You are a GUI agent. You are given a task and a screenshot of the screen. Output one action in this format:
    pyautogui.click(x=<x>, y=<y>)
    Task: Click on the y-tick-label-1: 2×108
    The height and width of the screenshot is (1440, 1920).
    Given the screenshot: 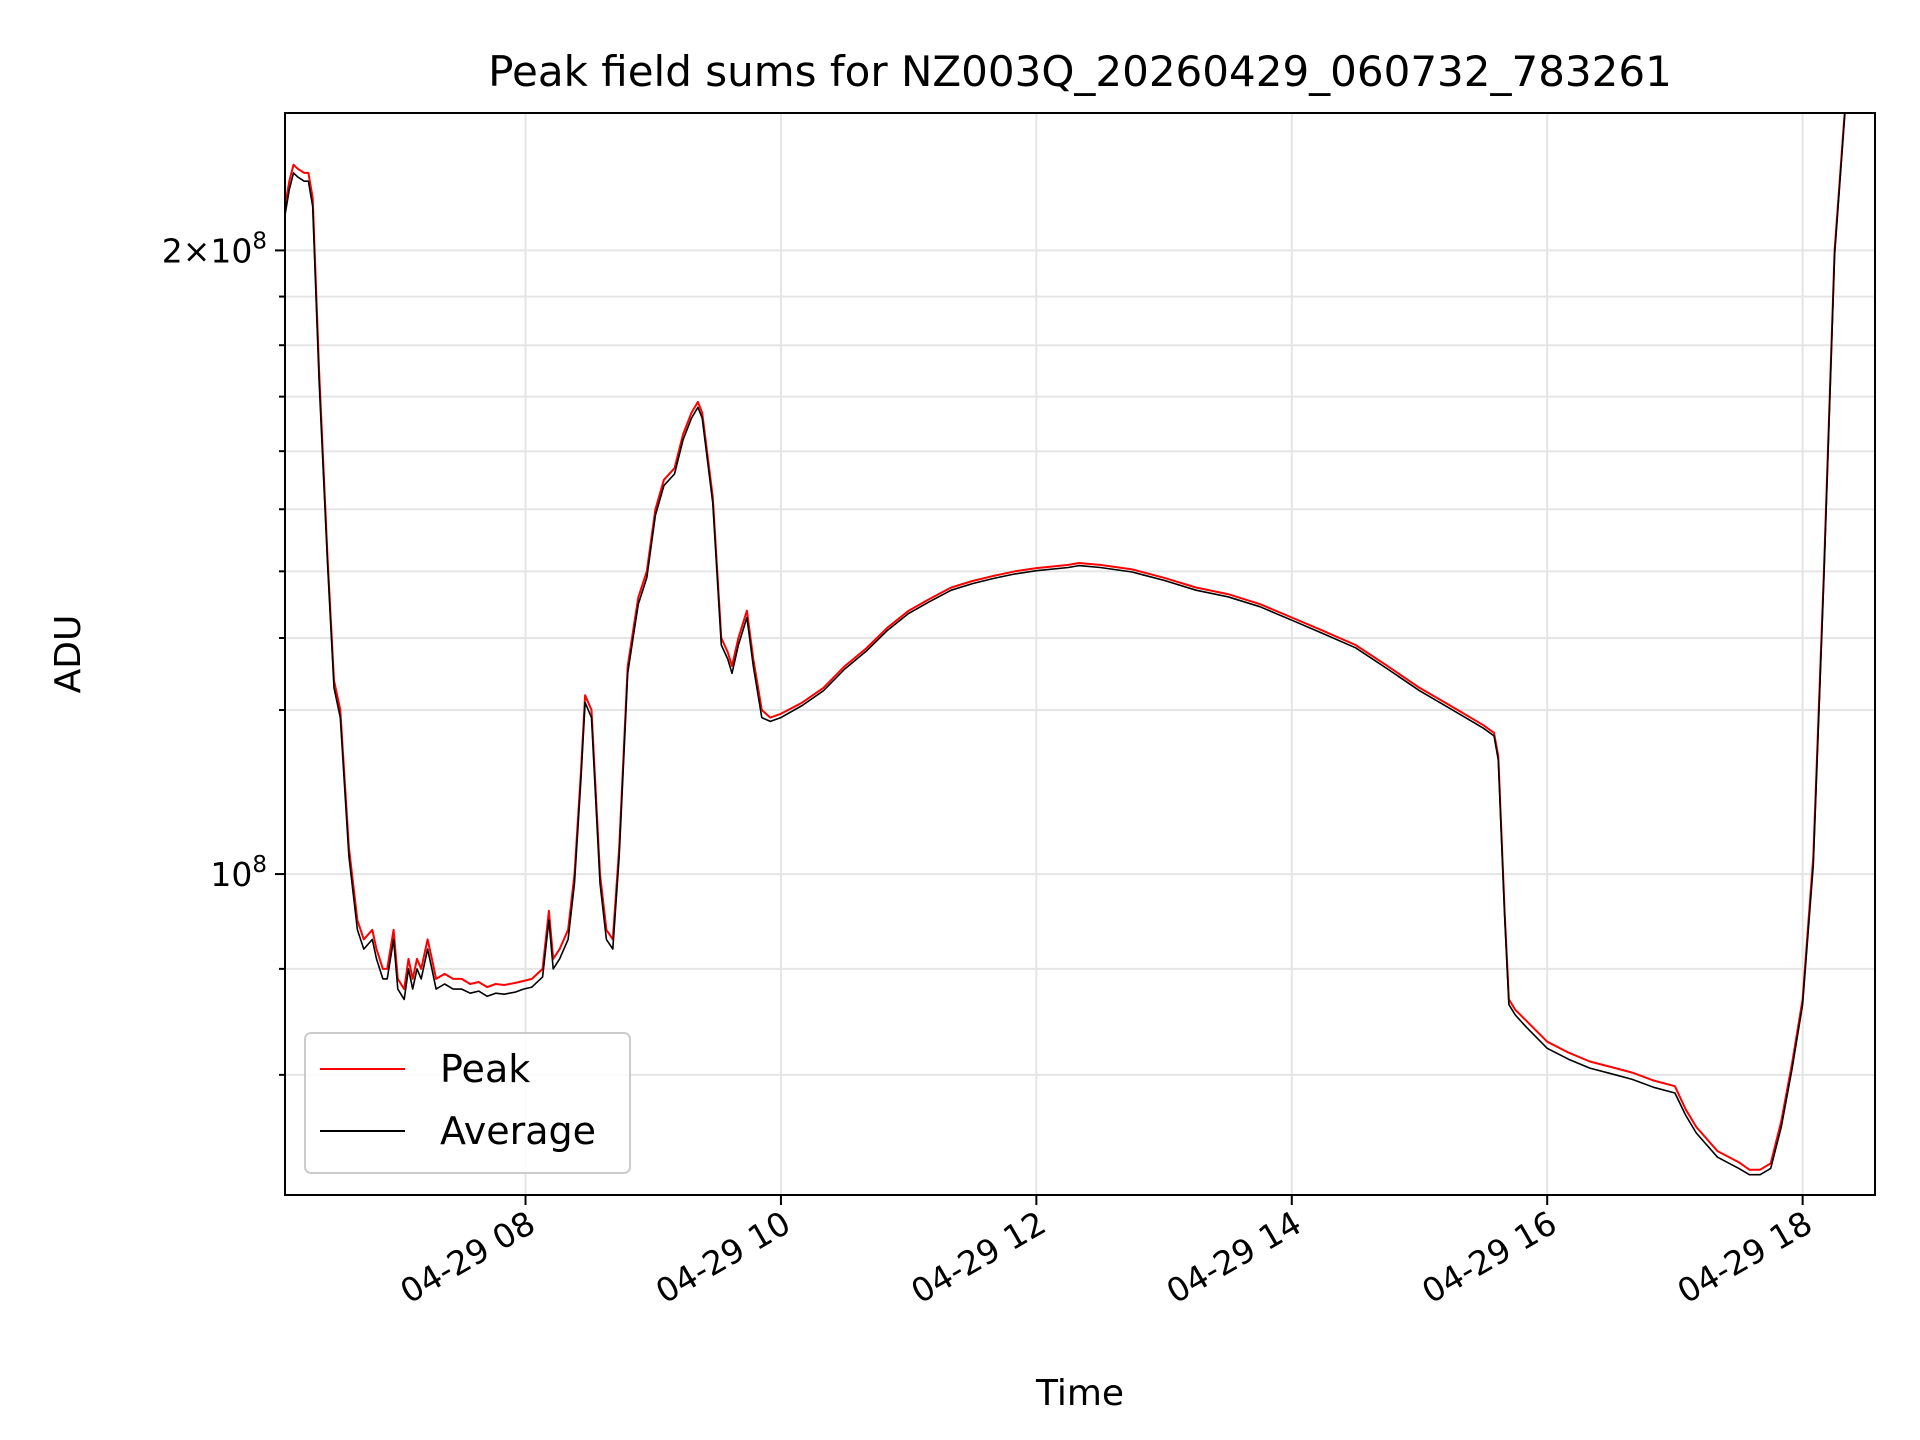 What is the action you would take?
    pyautogui.click(x=214, y=249)
    